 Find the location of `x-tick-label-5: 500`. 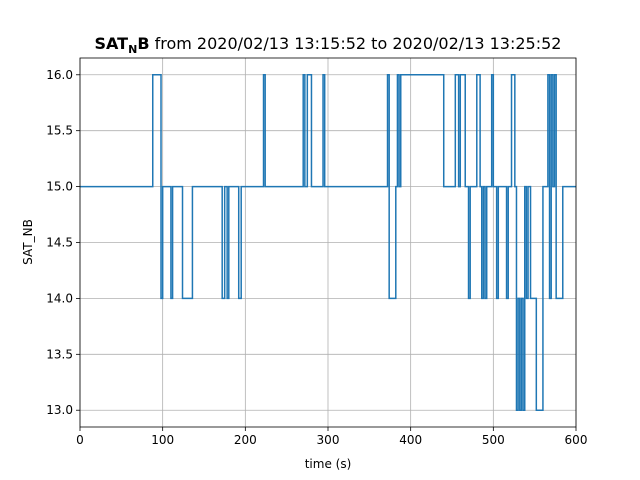

x-tick-label-5: 500 is located at coordinates (493, 440).